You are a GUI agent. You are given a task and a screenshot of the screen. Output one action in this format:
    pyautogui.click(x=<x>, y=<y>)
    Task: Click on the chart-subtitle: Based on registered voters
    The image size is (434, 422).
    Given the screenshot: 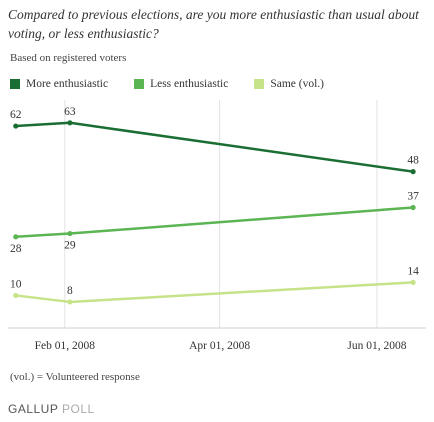 What is the action you would take?
    pyautogui.click(x=68, y=58)
    